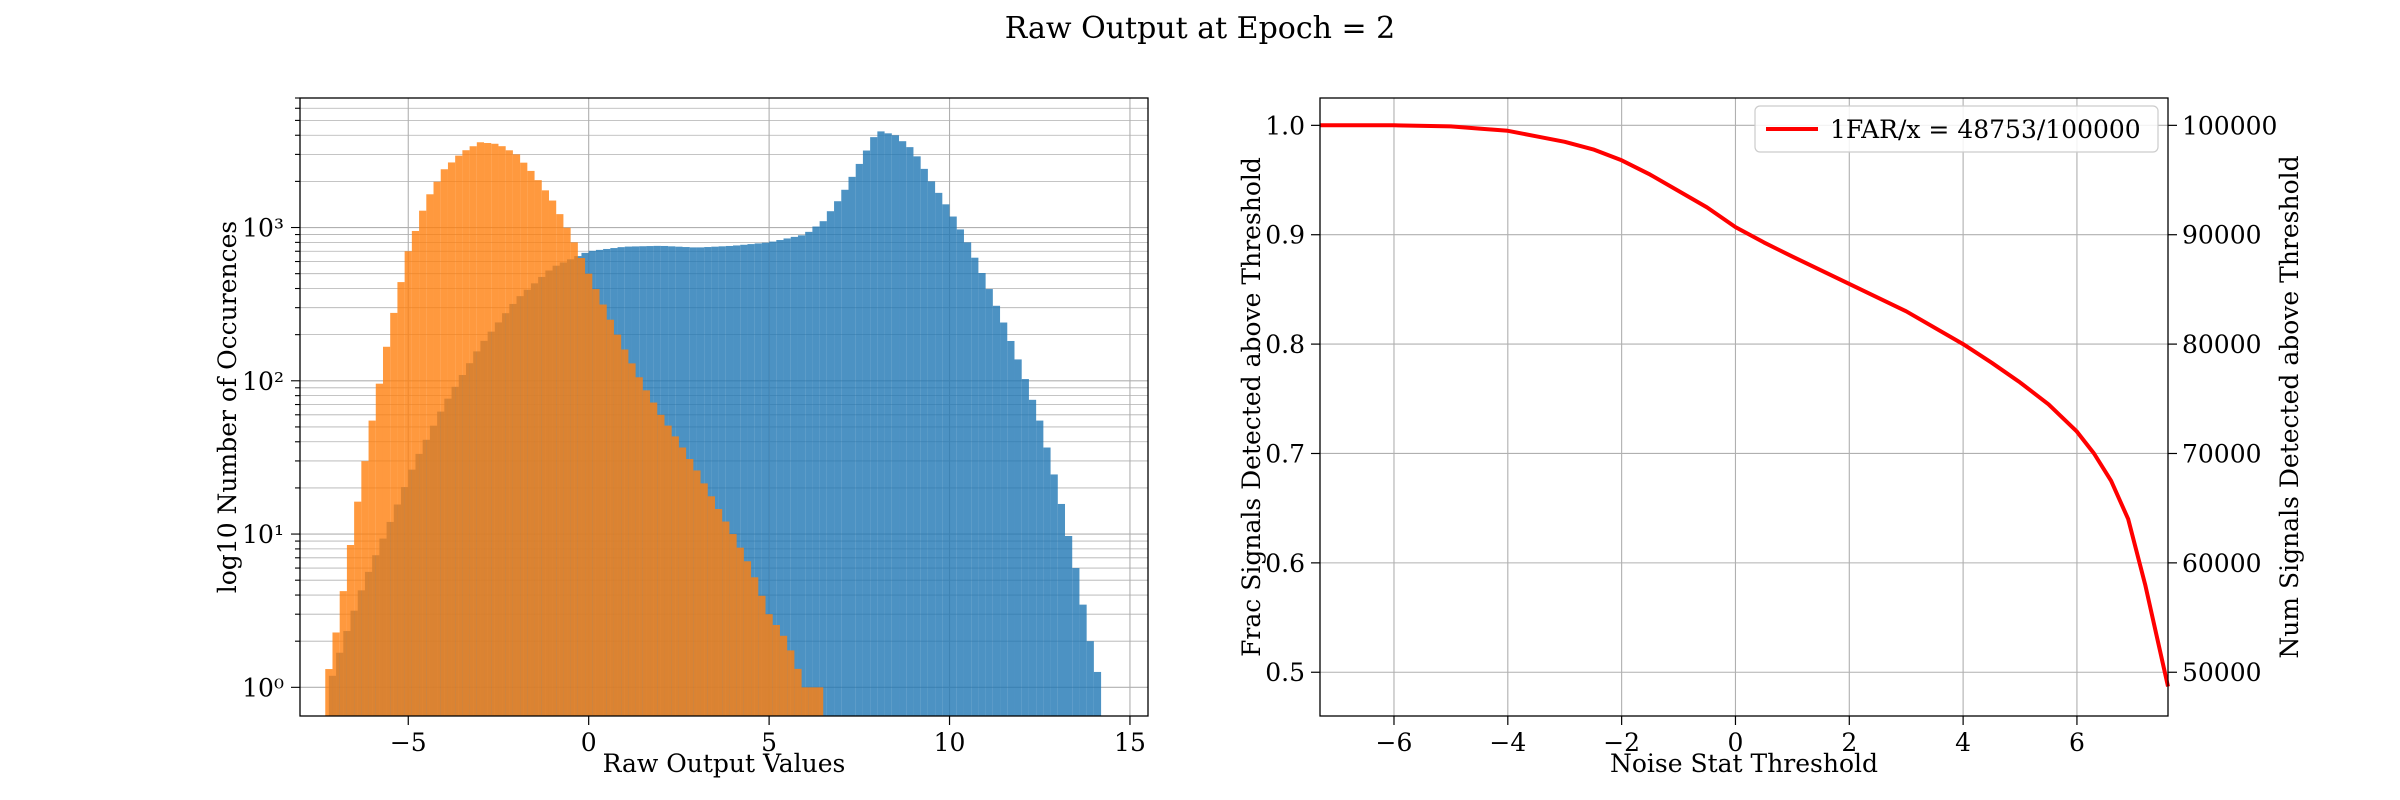  I want to click on curve-x-tick-label: −4, so click(1507, 742).